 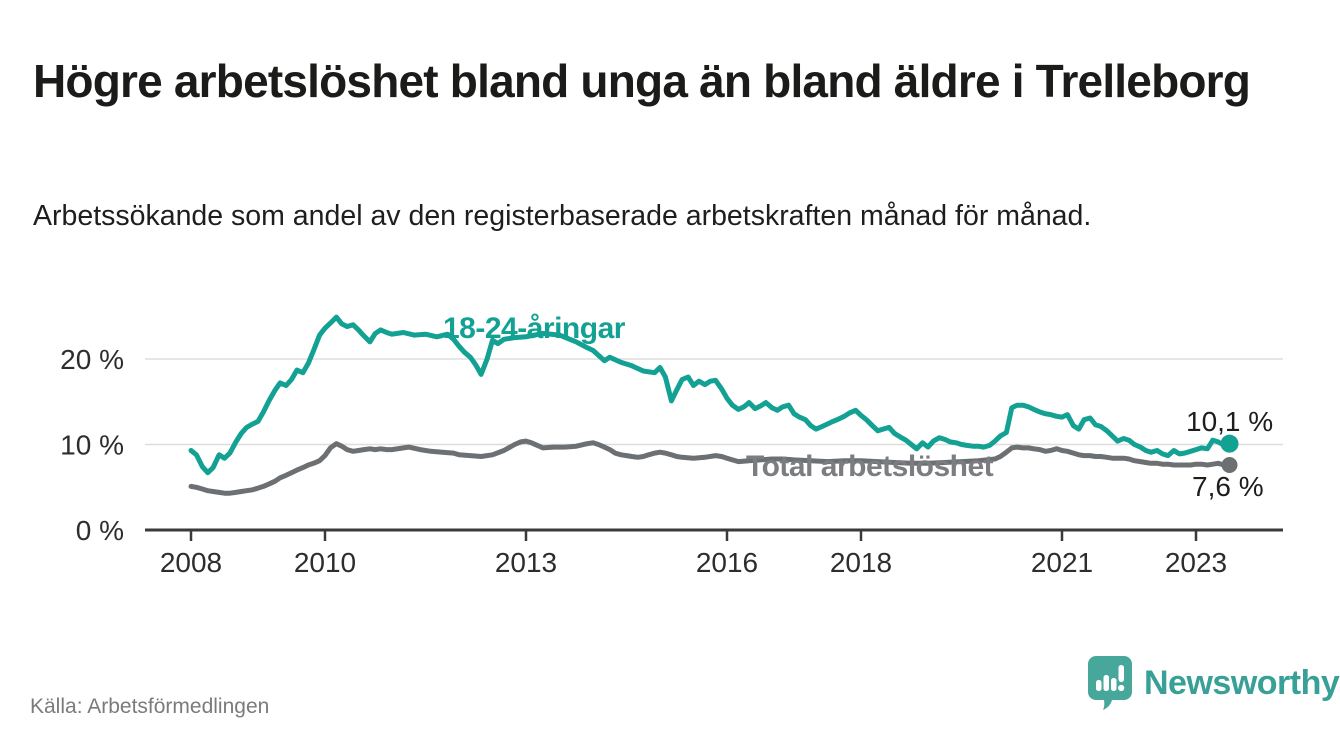 I want to click on end-value-label-1: 7,6 %, so click(x=1228, y=486).